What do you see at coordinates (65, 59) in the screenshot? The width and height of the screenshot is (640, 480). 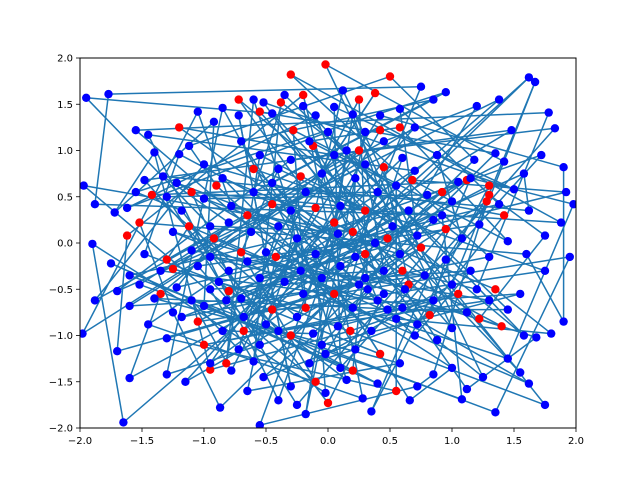 I see `y-tick-label: 2.0` at bounding box center [65, 59].